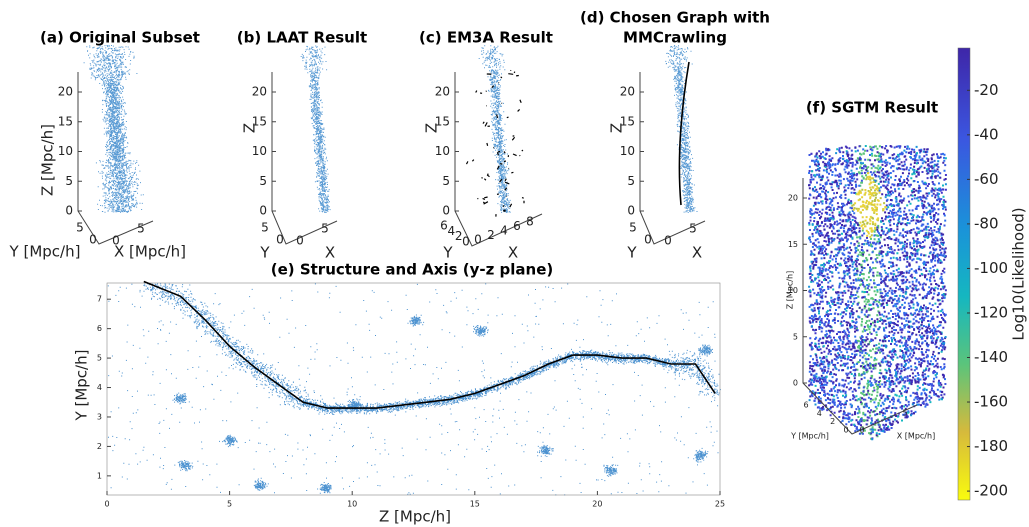 The height and width of the screenshot is (527, 1029). Describe the element at coordinates (986, 90) in the screenshot. I see `colorbar-tick-label: -20` at that location.